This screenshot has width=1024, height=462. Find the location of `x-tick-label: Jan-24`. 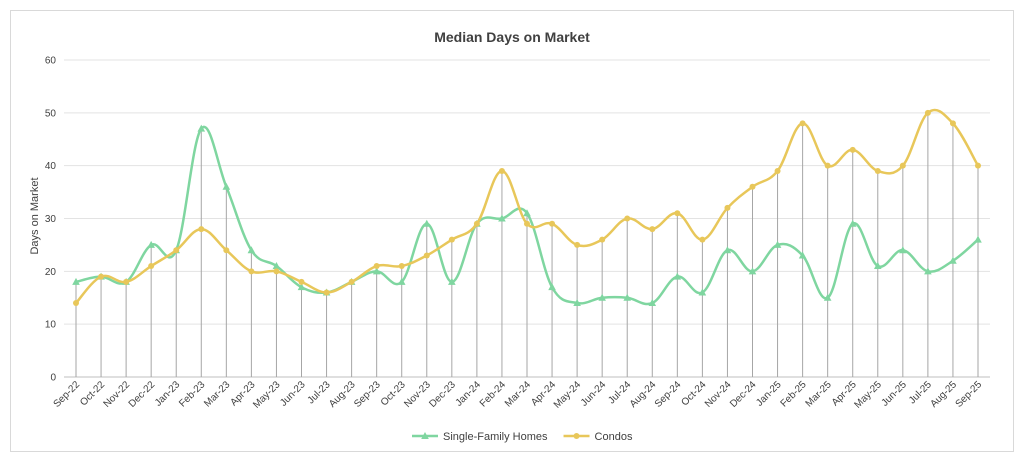

x-tick-label: Jan-24 is located at coordinates (469, 394).